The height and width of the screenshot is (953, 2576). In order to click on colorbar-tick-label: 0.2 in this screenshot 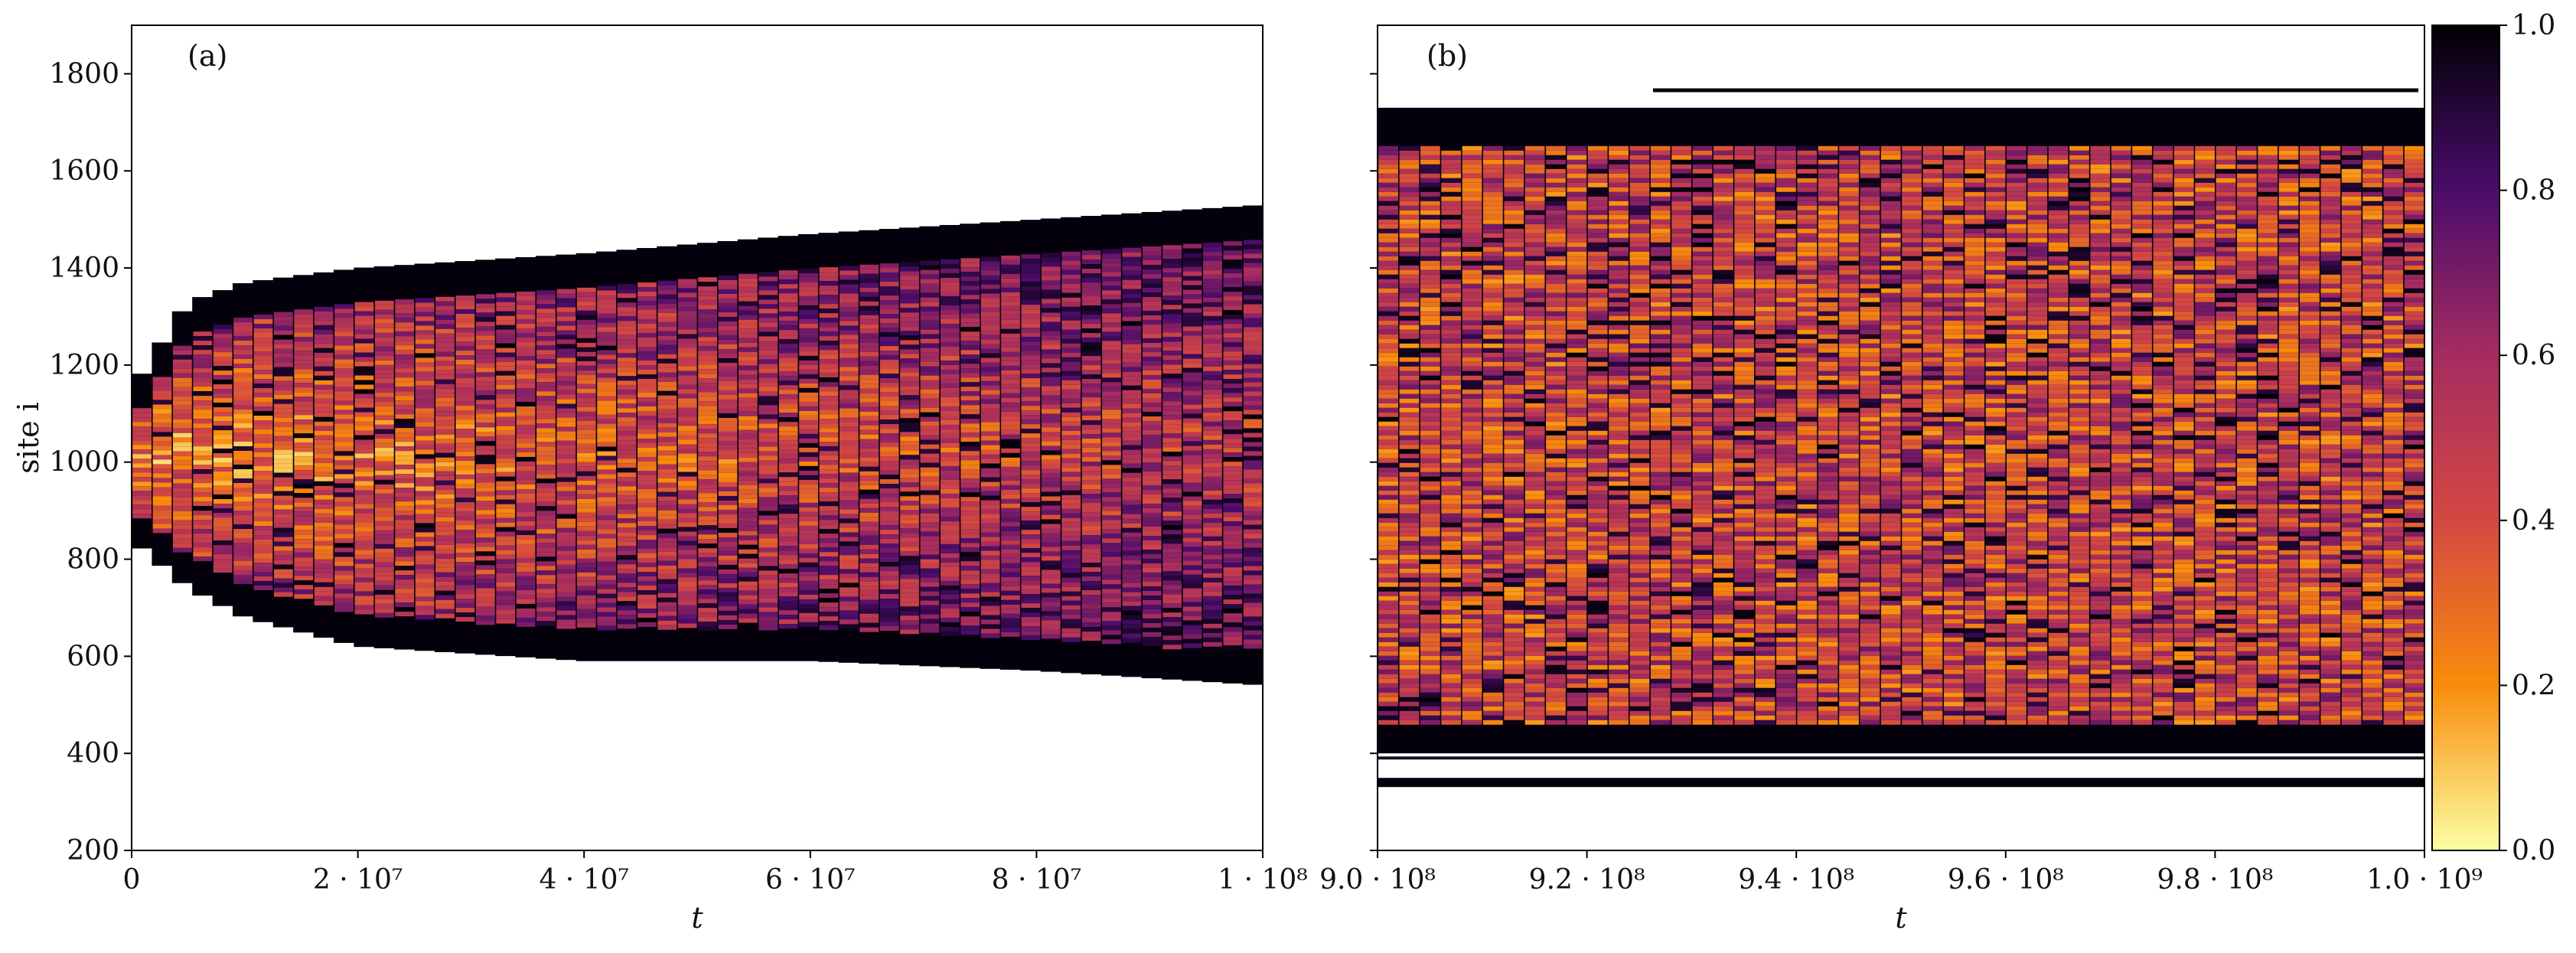, I will do `click(2533, 685)`.